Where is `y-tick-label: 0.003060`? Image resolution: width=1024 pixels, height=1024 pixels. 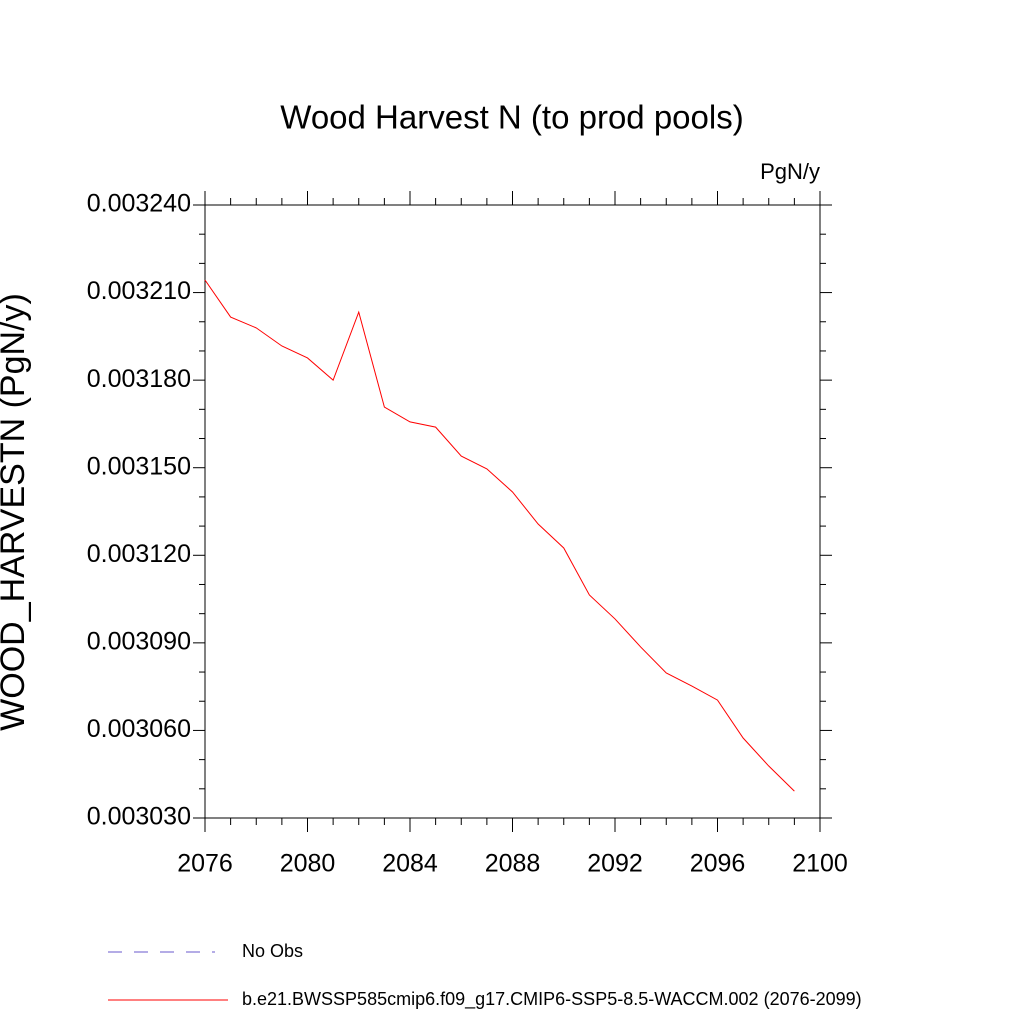 y-tick-label: 0.003060 is located at coordinates (139, 729).